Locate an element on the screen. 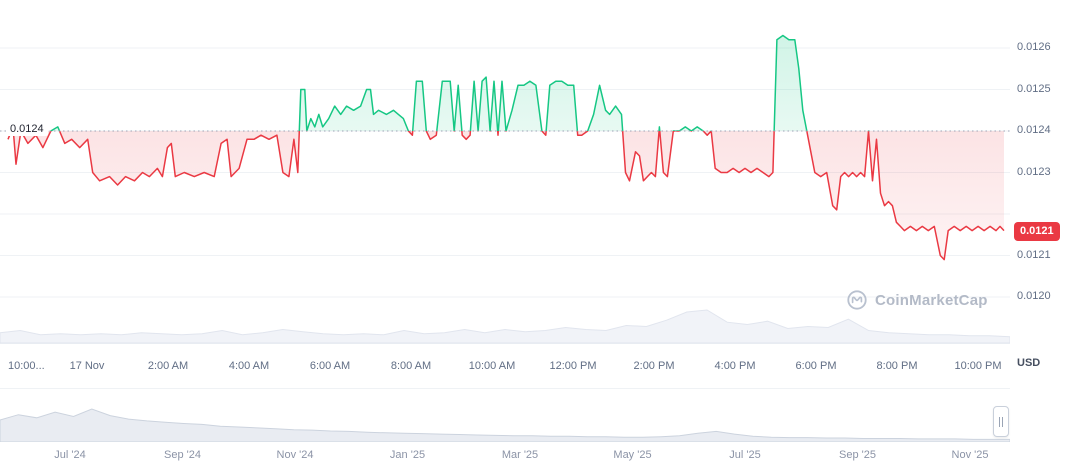  navigator-date-label: Nov '24 is located at coordinates (295, 455).